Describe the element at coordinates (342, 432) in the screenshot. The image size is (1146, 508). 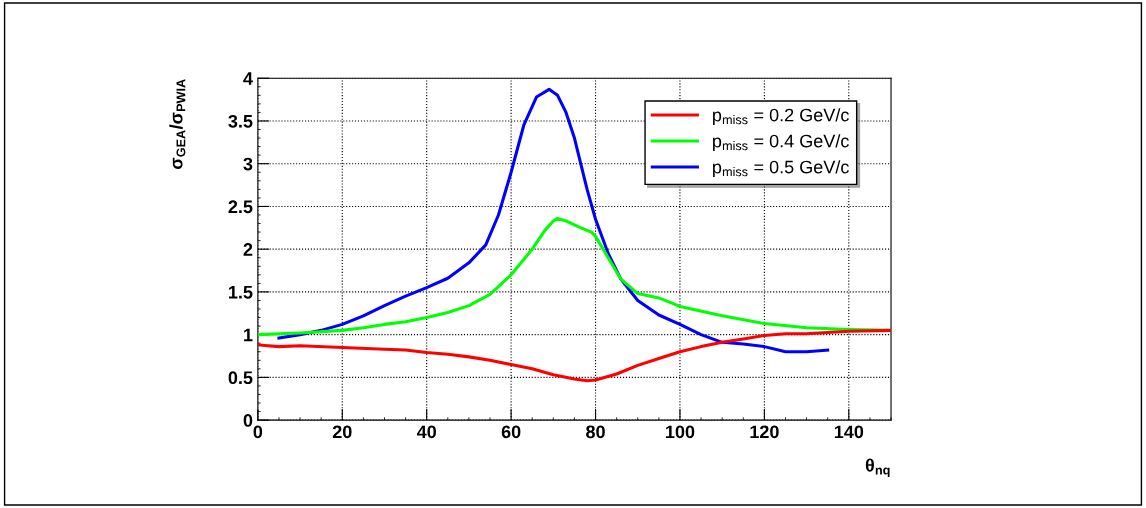
I see `x-tick-label: 20` at that location.